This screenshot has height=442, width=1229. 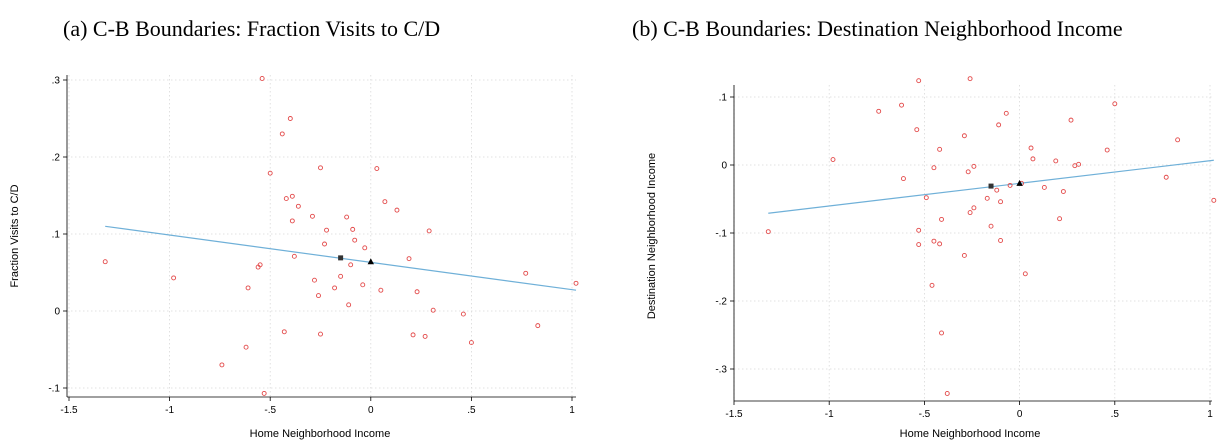 I want to click on chart-a-x-tick-label-3: 0, so click(x=371, y=410).